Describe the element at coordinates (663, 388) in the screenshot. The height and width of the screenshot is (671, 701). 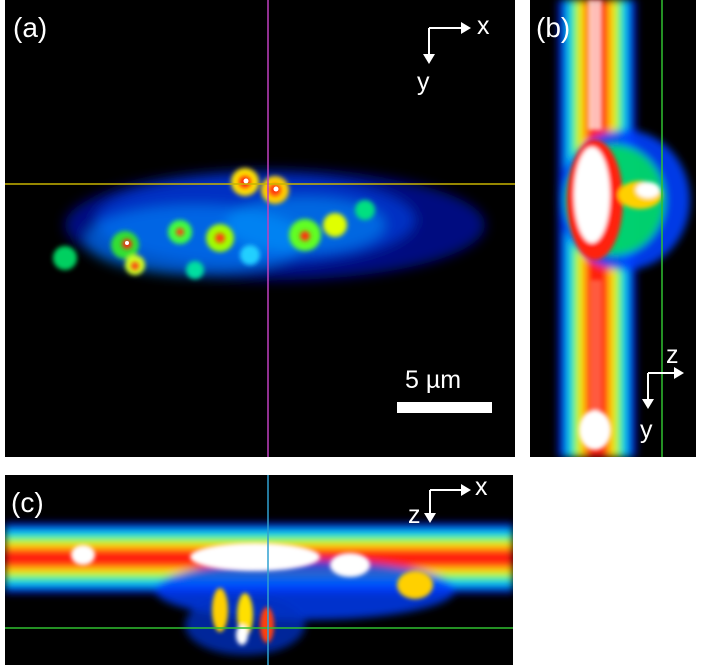
I see `zy-axis-arrows-icon` at that location.